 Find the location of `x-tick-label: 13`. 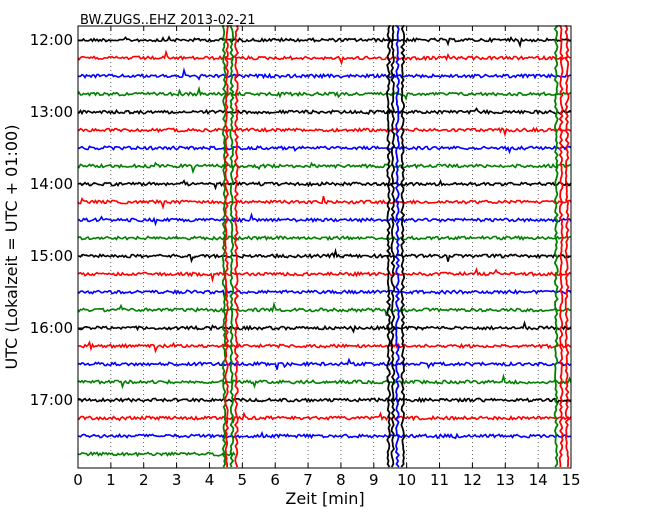

x-tick-label: 13 is located at coordinates (505, 480).